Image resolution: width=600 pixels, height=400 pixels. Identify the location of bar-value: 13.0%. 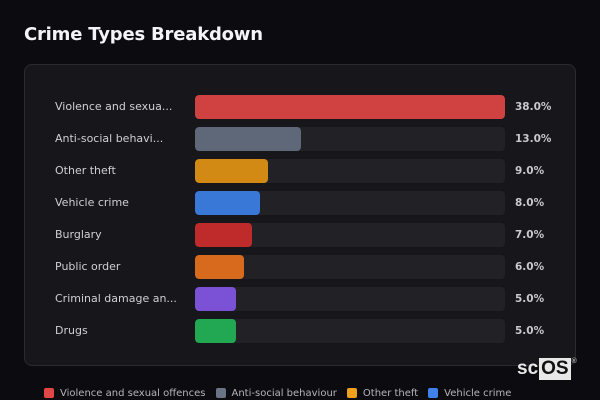
(533, 139).